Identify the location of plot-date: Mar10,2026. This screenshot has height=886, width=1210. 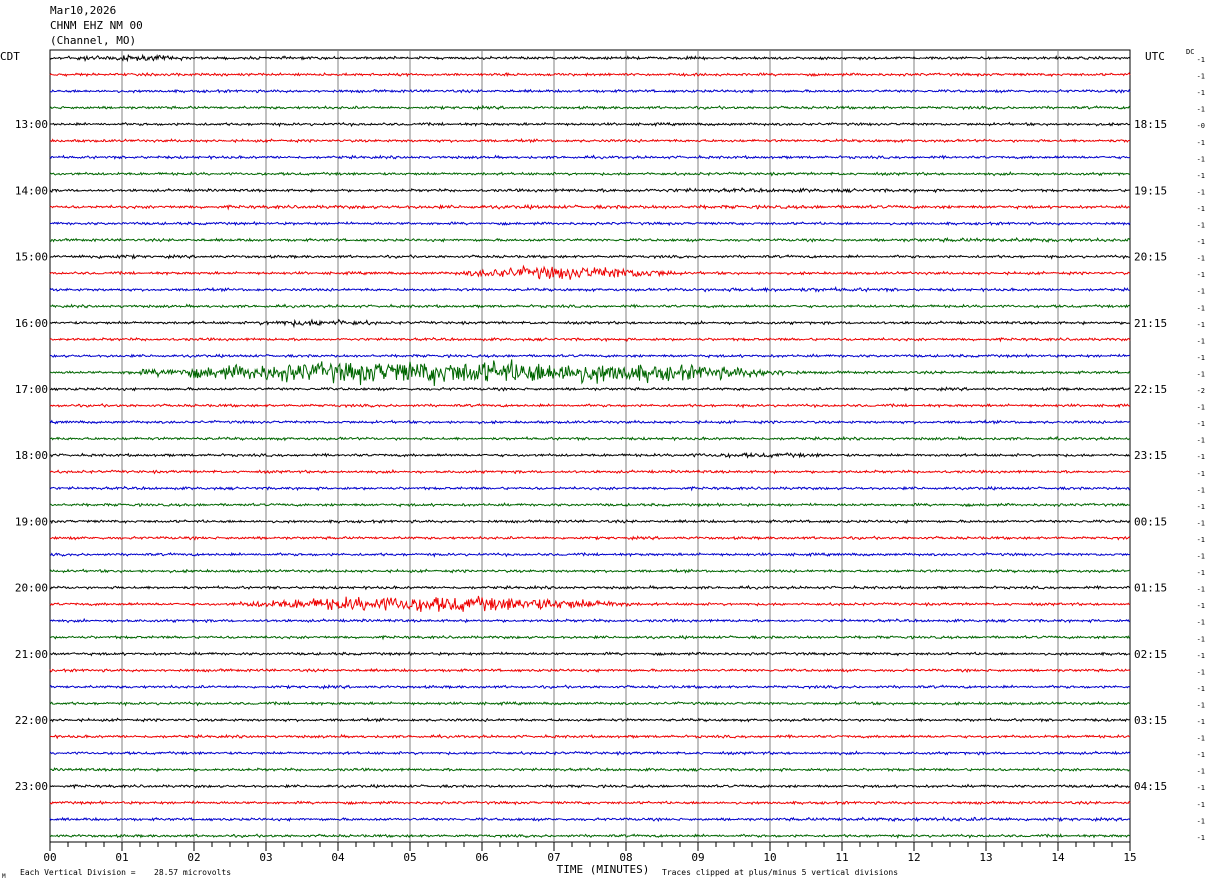
(83, 10).